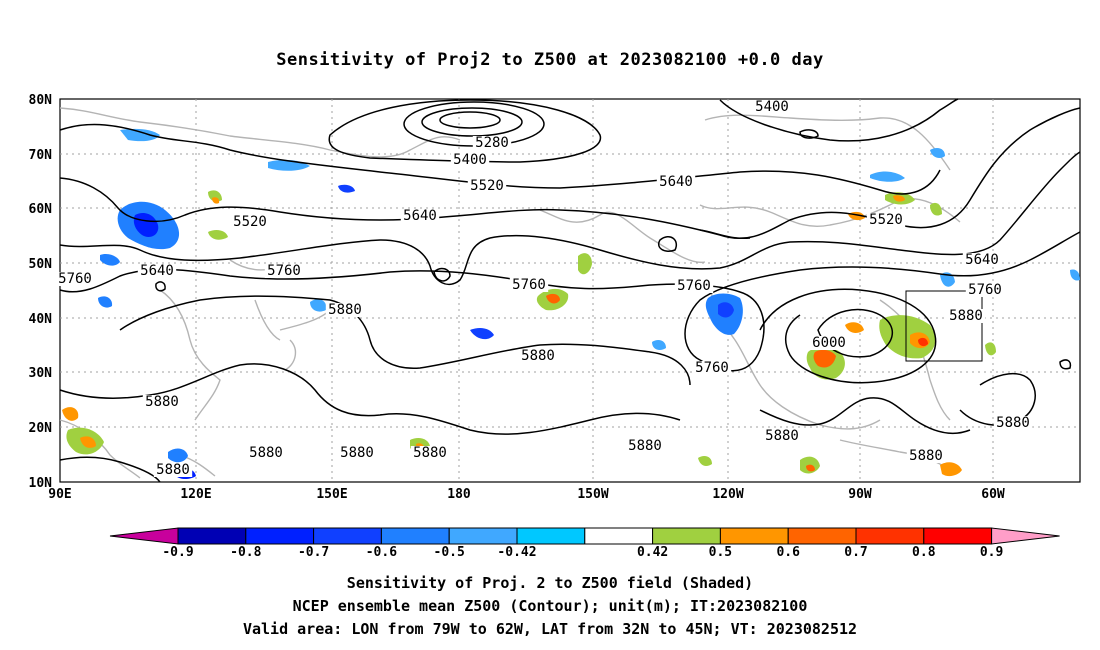  I want to click on contour-label: 5280, so click(492, 143).